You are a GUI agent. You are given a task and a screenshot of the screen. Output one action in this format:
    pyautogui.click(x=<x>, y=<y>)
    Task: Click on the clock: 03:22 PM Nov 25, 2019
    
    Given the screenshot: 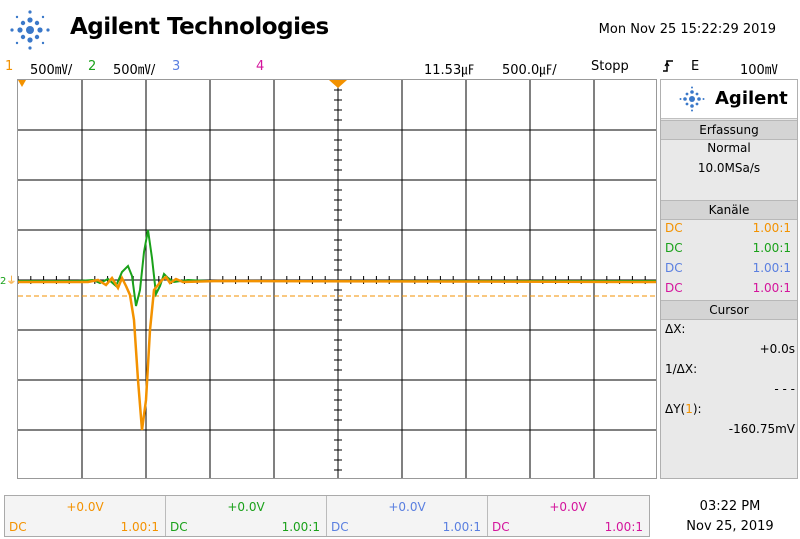 What is the action you would take?
    pyautogui.click(x=730, y=517)
    